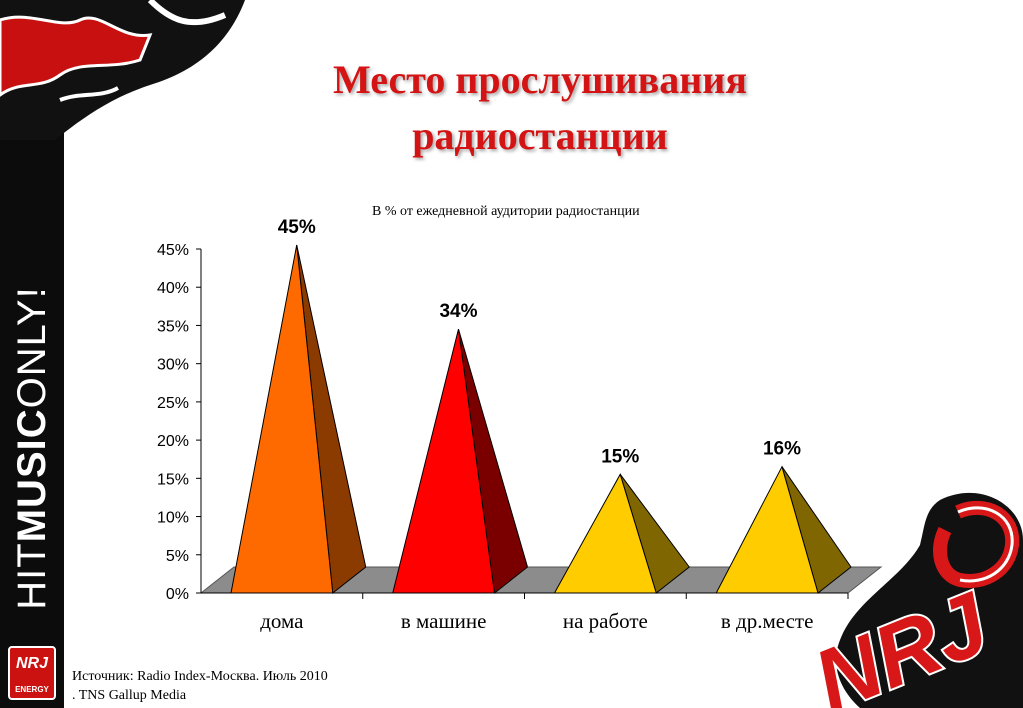 Image resolution: width=1023 pixels, height=708 pixels. Describe the element at coordinates (506, 211) in the screenshot. I see `chart-subtitle: В % от ежедневной аудитории радиостанции` at that location.